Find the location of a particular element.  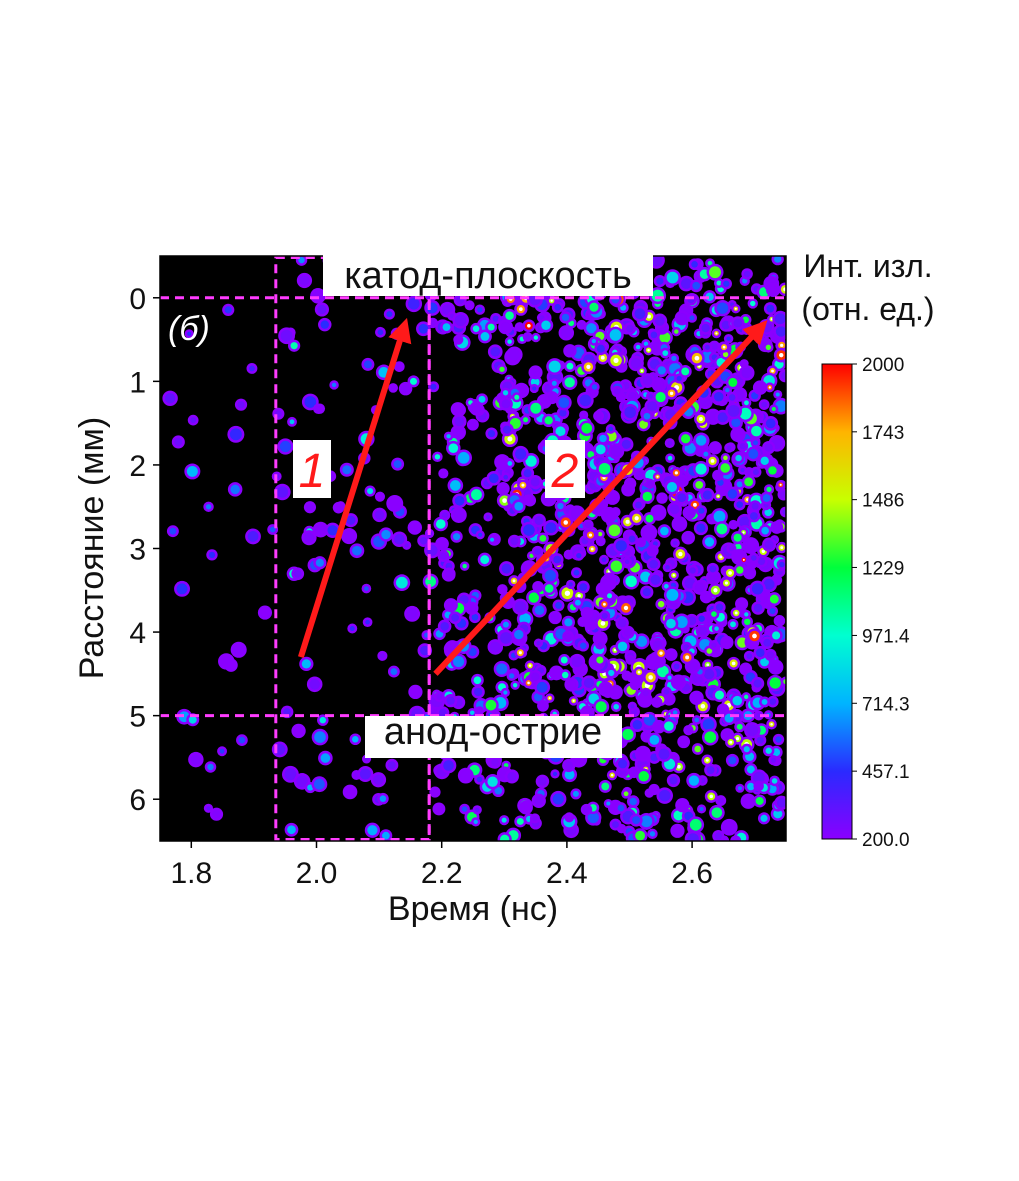

colorbar-title-line1: Инт. изл. is located at coordinates (867, 266).